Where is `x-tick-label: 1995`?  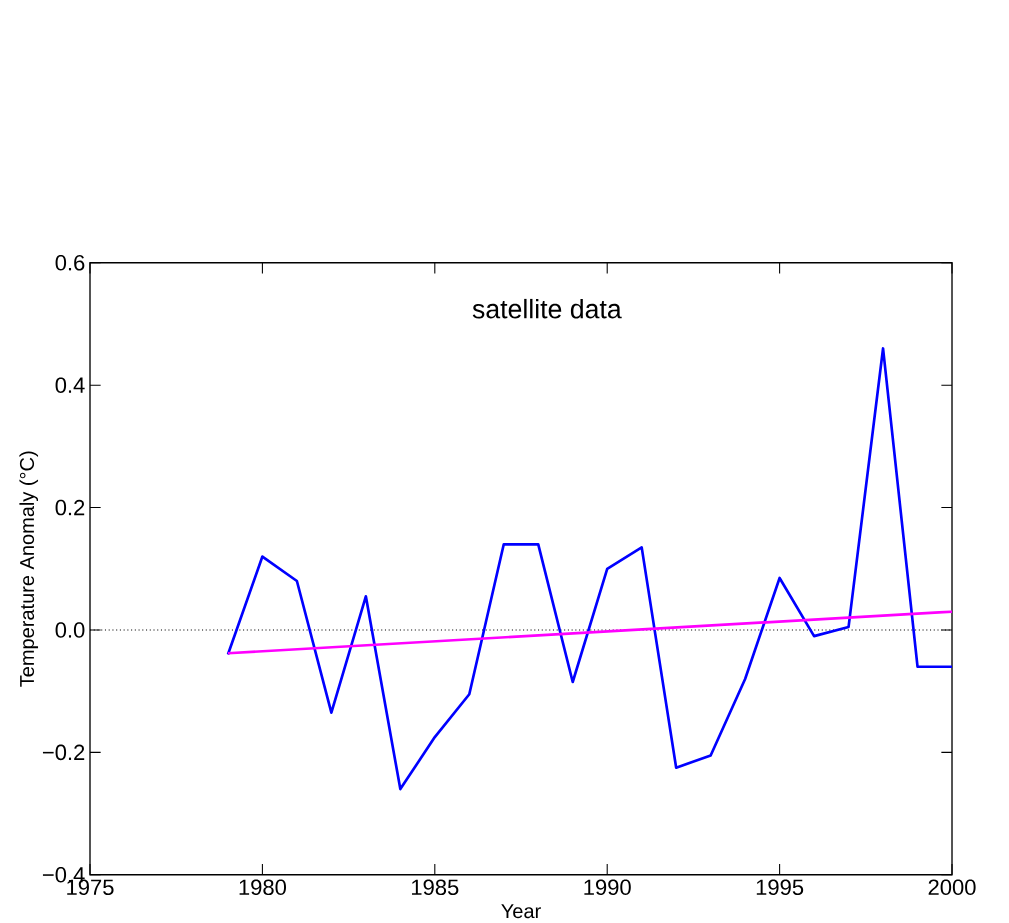
x-tick-label: 1995 is located at coordinates (780, 887).